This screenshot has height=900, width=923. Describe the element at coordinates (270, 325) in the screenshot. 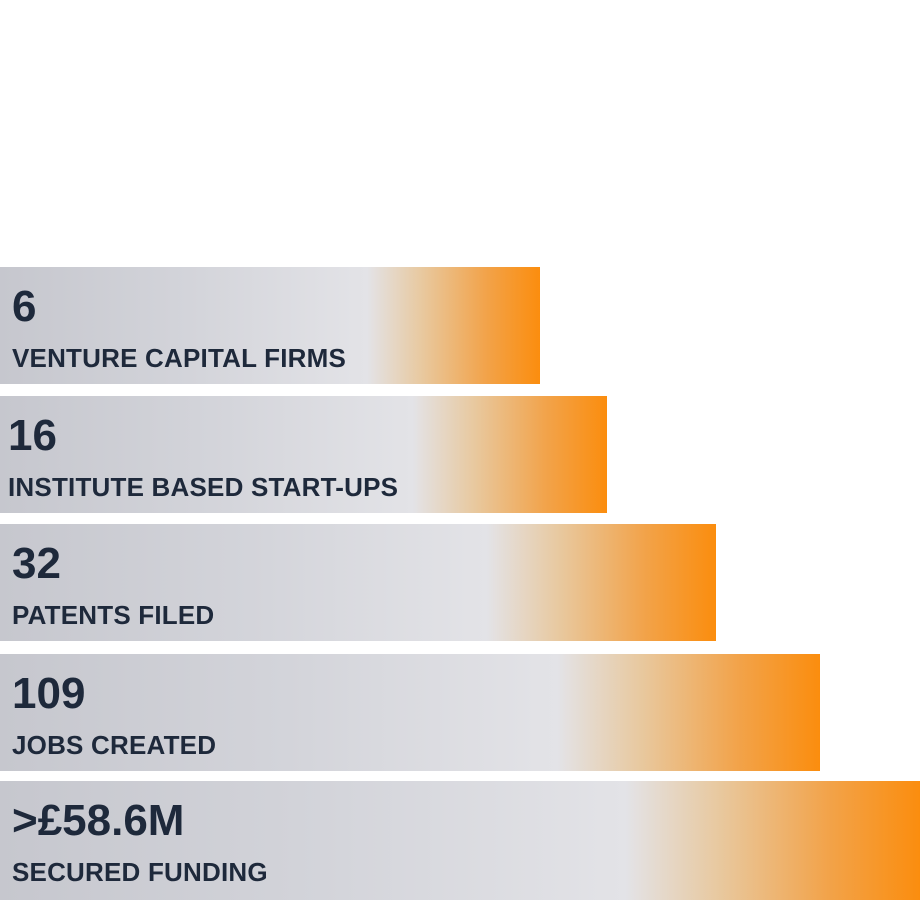

I see `stat-bar: 6 VENTURE CAPITAL FIRMS` at that location.